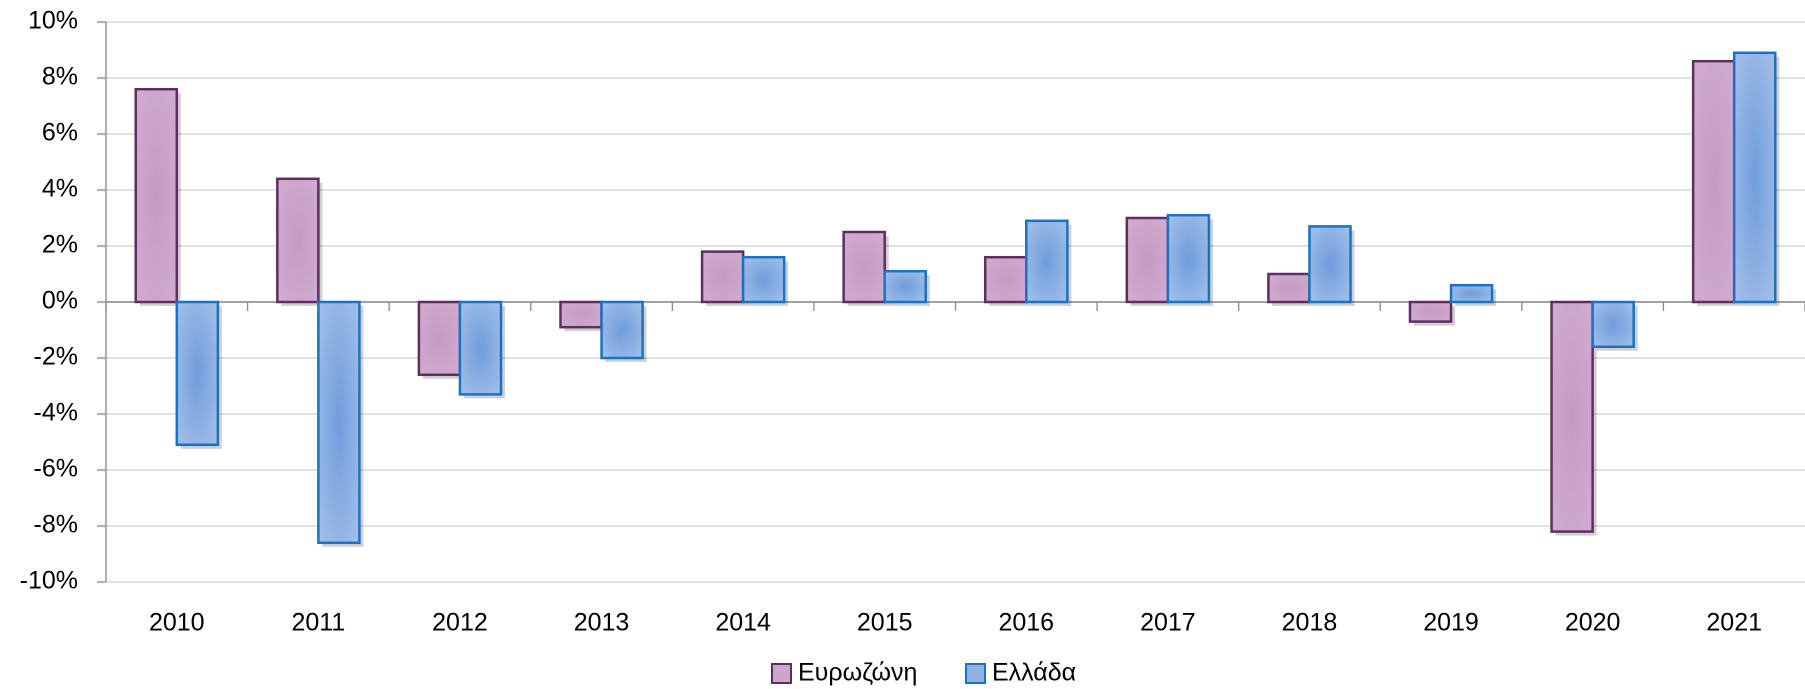 The image size is (1805, 689). What do you see at coordinates (60, 301) in the screenshot?
I see `y-tick-label: 0%` at bounding box center [60, 301].